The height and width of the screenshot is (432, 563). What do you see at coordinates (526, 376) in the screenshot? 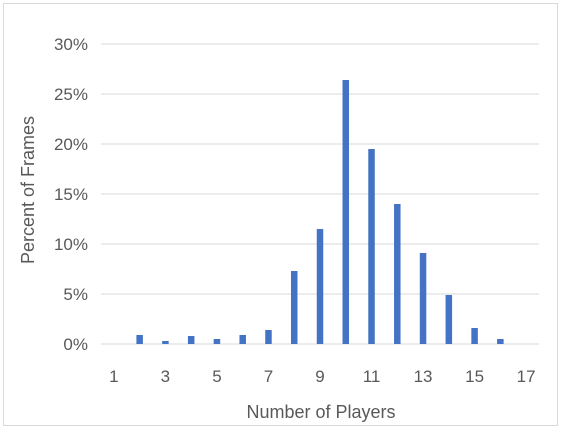
I see `x-tick-label: 17` at bounding box center [526, 376].